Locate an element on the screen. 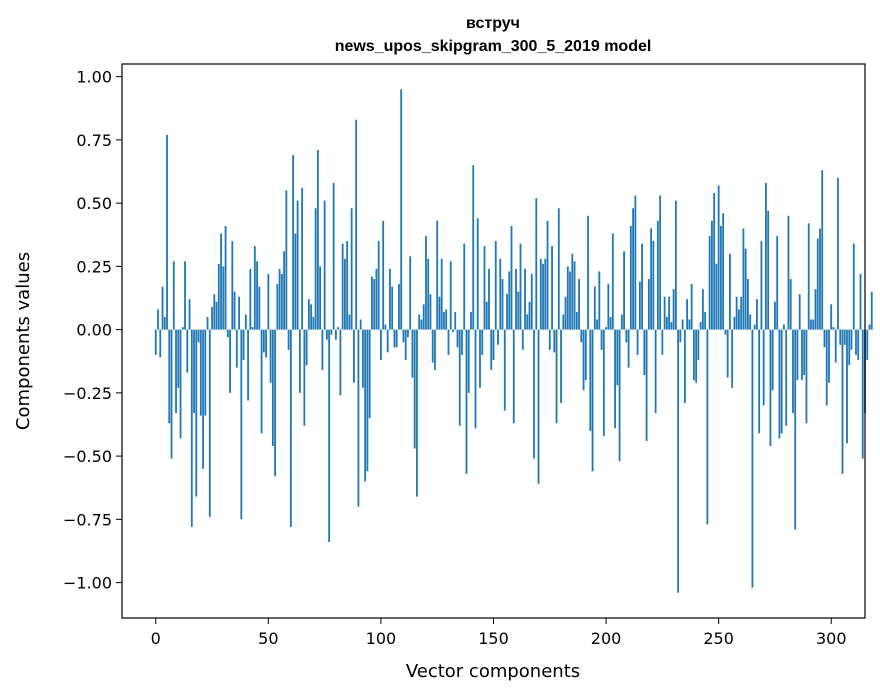 The image size is (880, 696). y-tick-label: 0.50 is located at coordinates (94, 203).